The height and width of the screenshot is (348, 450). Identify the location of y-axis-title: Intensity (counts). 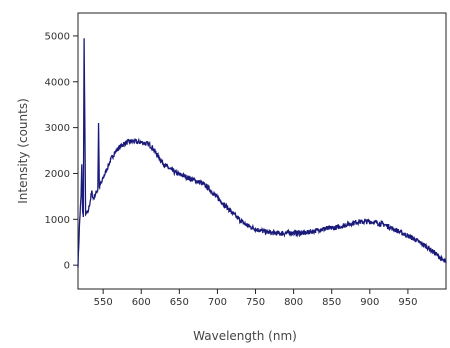
(23, 151).